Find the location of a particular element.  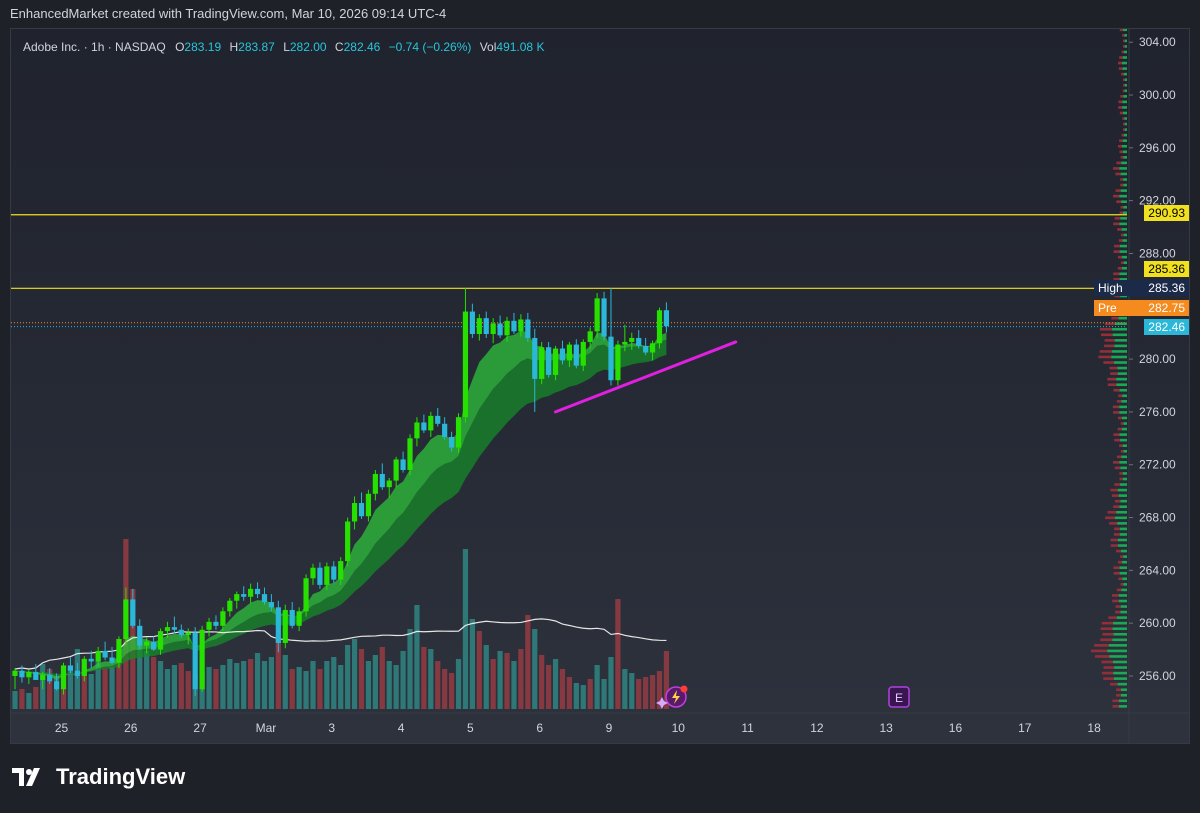

price-tick-label: 300.00 is located at coordinates (1157, 95).